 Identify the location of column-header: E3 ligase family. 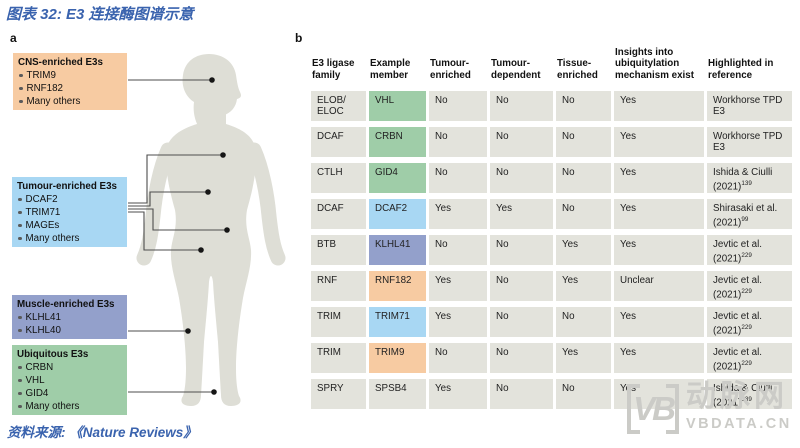
(333, 69).